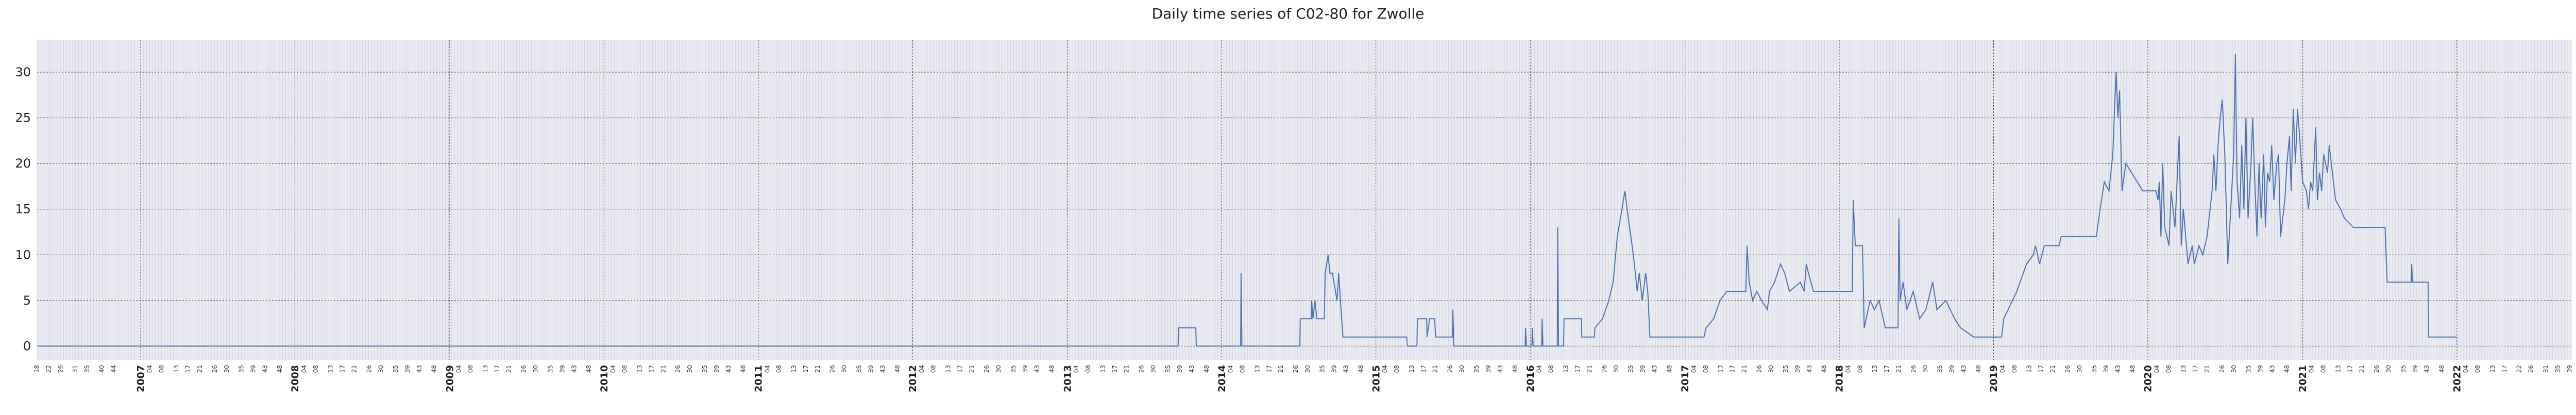  I want to click on y-tick-label: 25, so click(23, 118).